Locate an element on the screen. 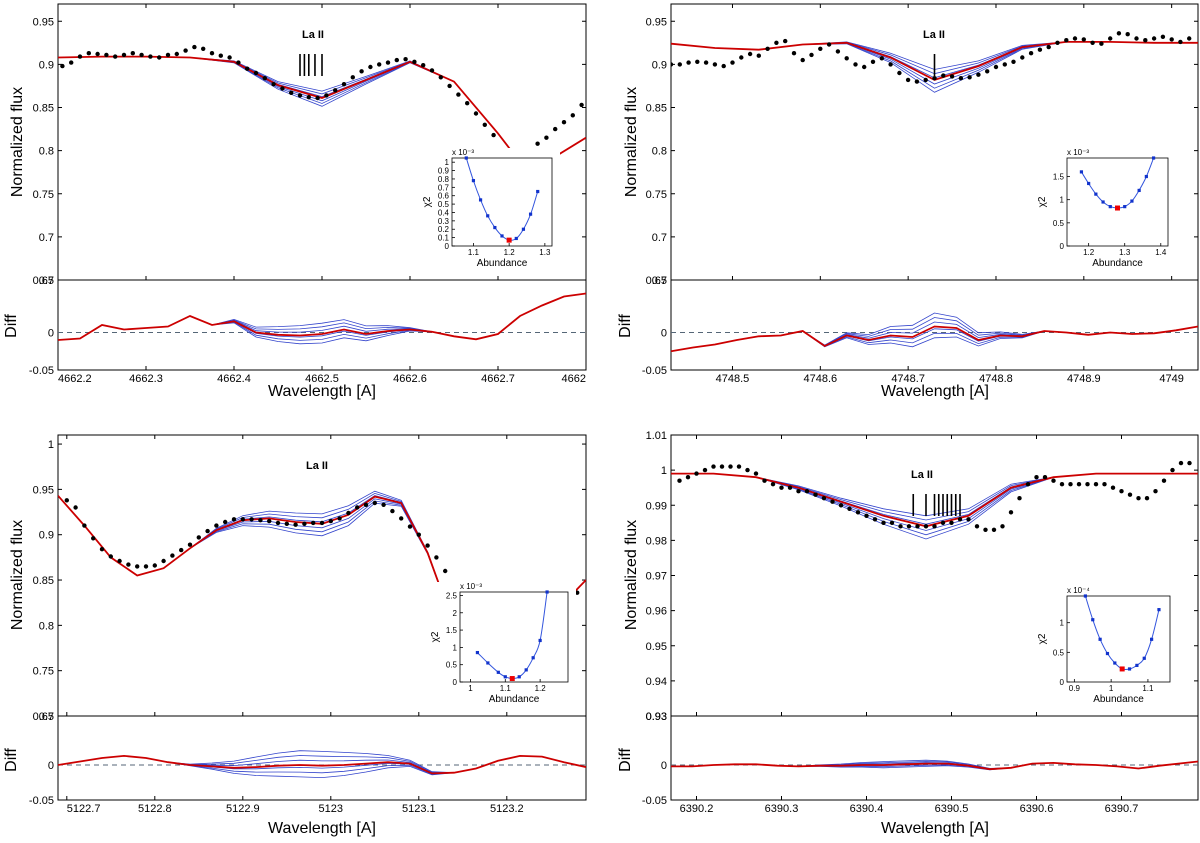 The height and width of the screenshot is (843, 1200). x-tick-label: 6390.3 is located at coordinates (782, 809).